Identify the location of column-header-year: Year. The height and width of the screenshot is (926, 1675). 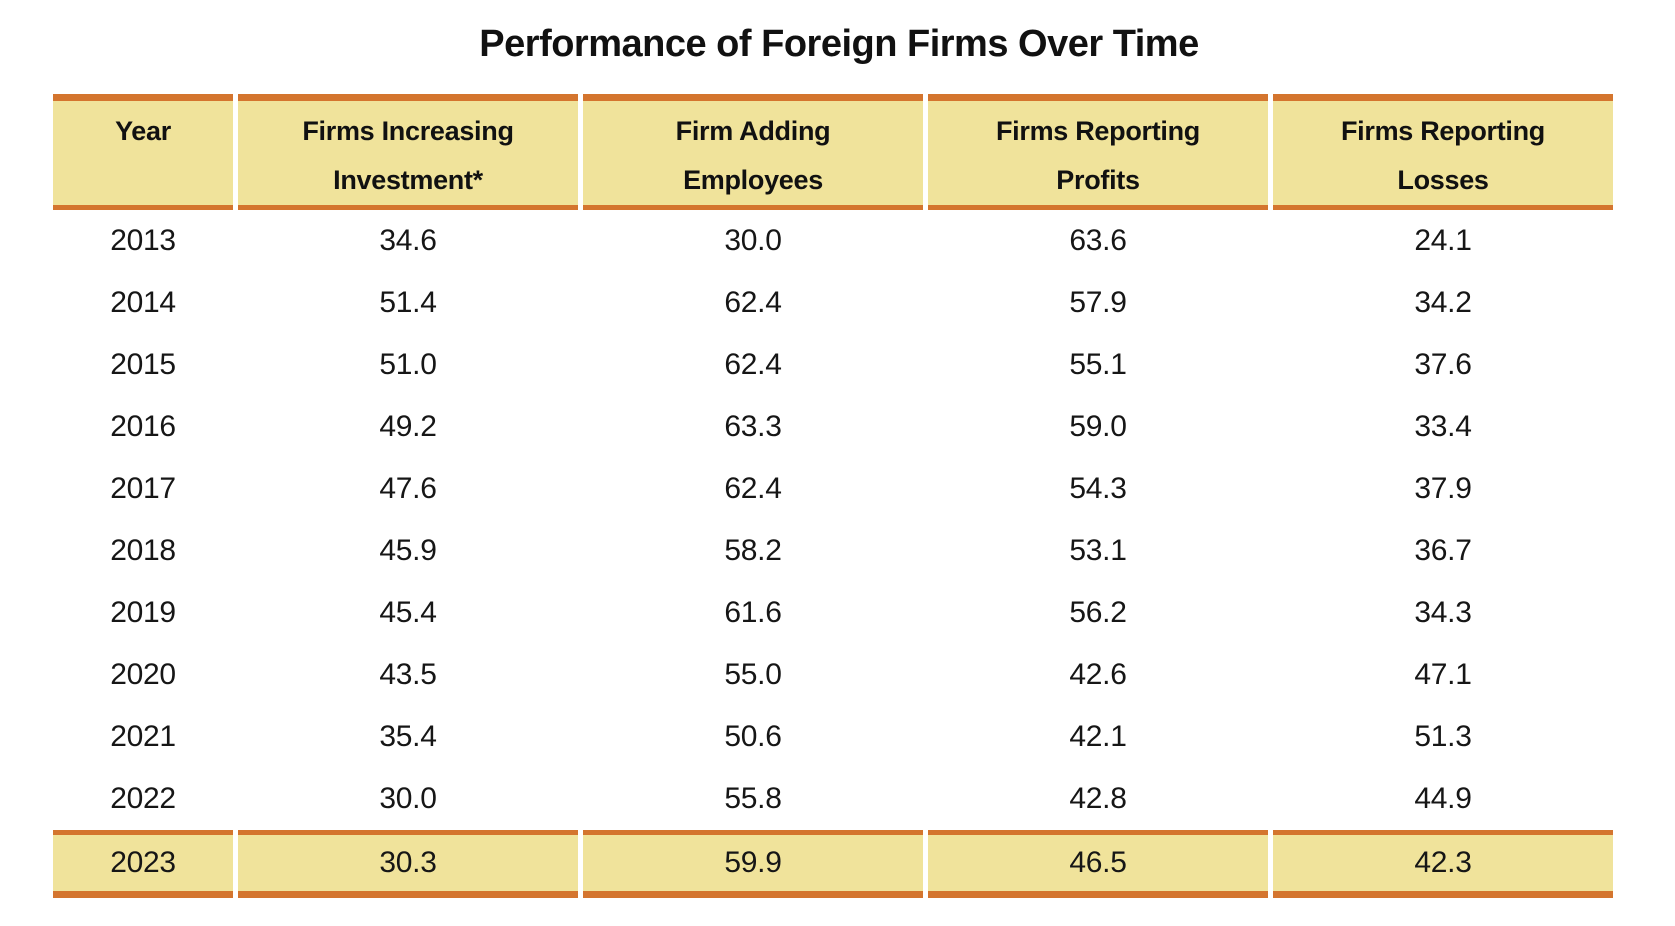
(143, 152).